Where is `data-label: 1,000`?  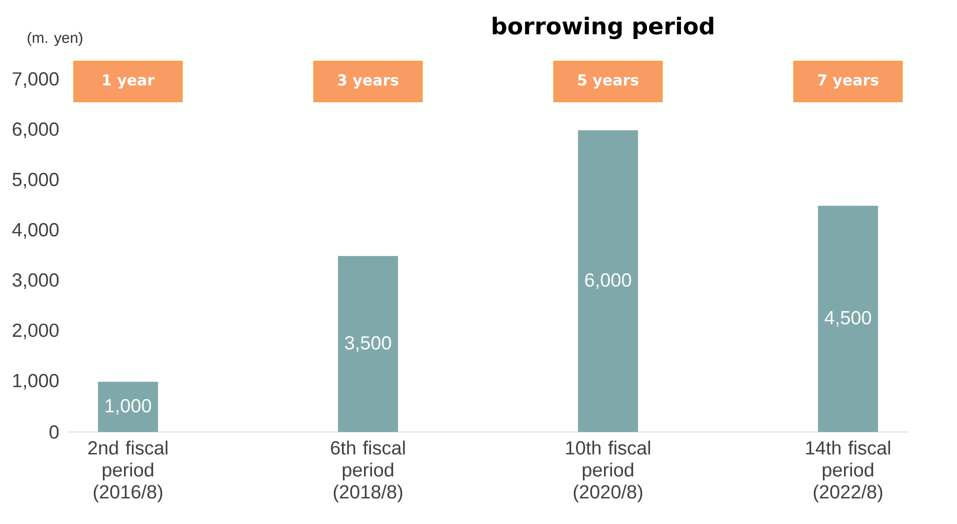 data-label: 1,000 is located at coordinates (129, 406).